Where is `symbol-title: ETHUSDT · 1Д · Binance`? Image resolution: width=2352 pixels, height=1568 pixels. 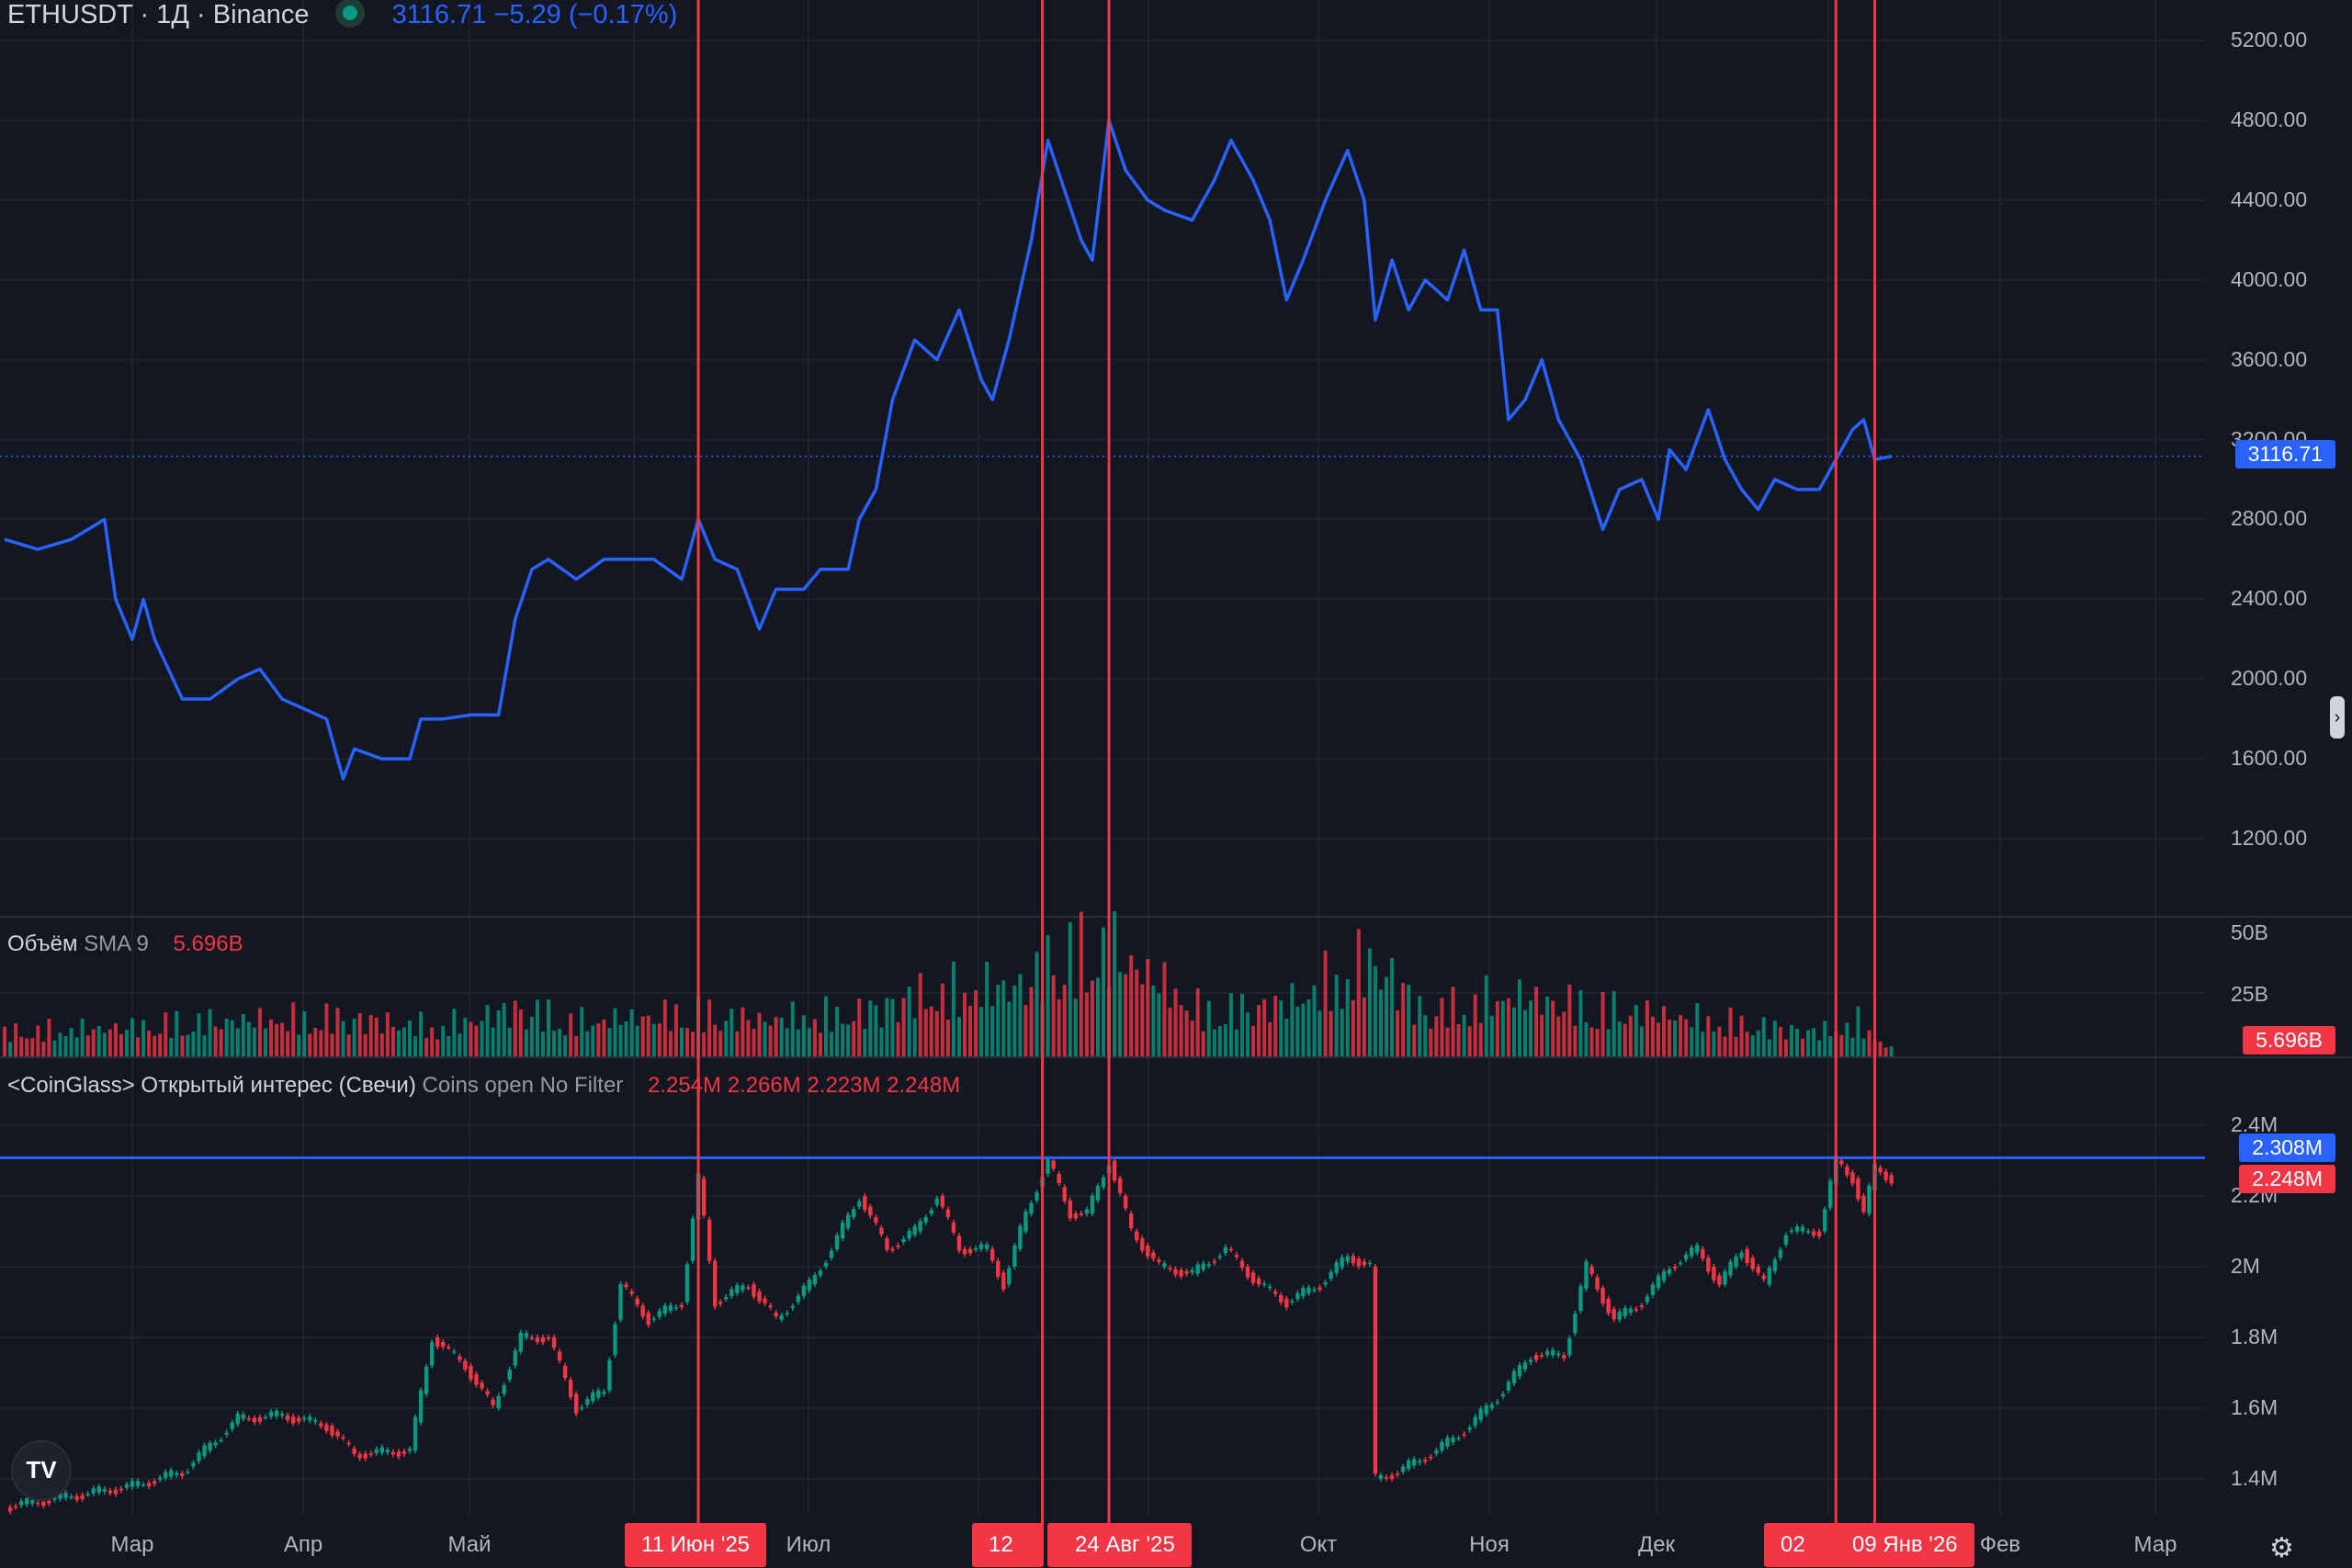 symbol-title: ETHUSDT · 1Д · Binance is located at coordinates (159, 15).